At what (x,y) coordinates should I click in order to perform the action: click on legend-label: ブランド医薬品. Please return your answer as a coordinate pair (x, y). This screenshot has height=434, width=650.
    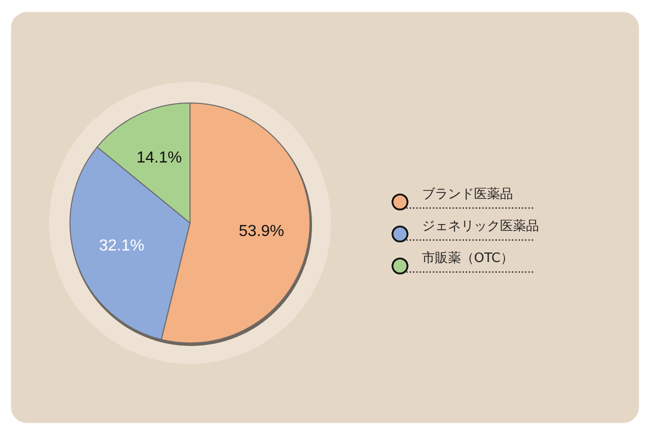
    Looking at the image, I should click on (467, 194).